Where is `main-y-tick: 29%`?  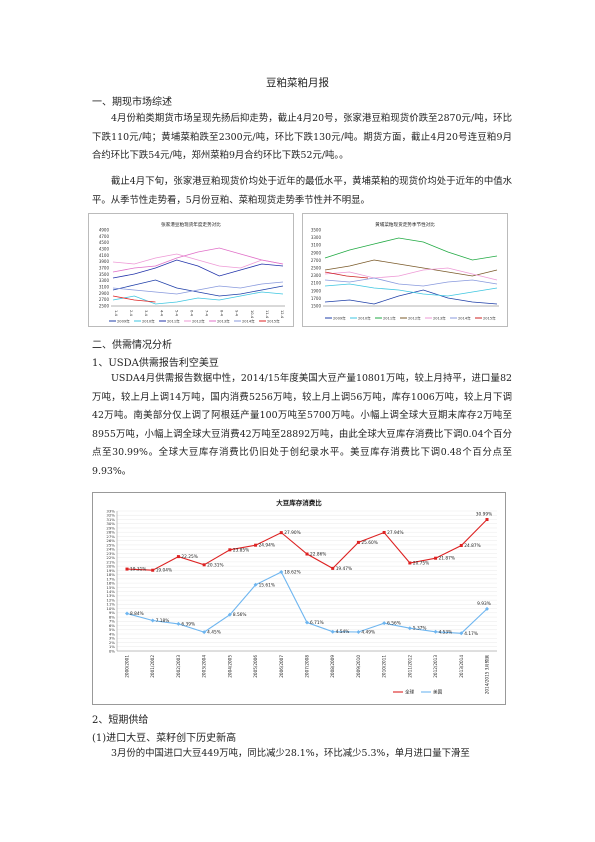 main-y-tick: 29% is located at coordinates (110, 527).